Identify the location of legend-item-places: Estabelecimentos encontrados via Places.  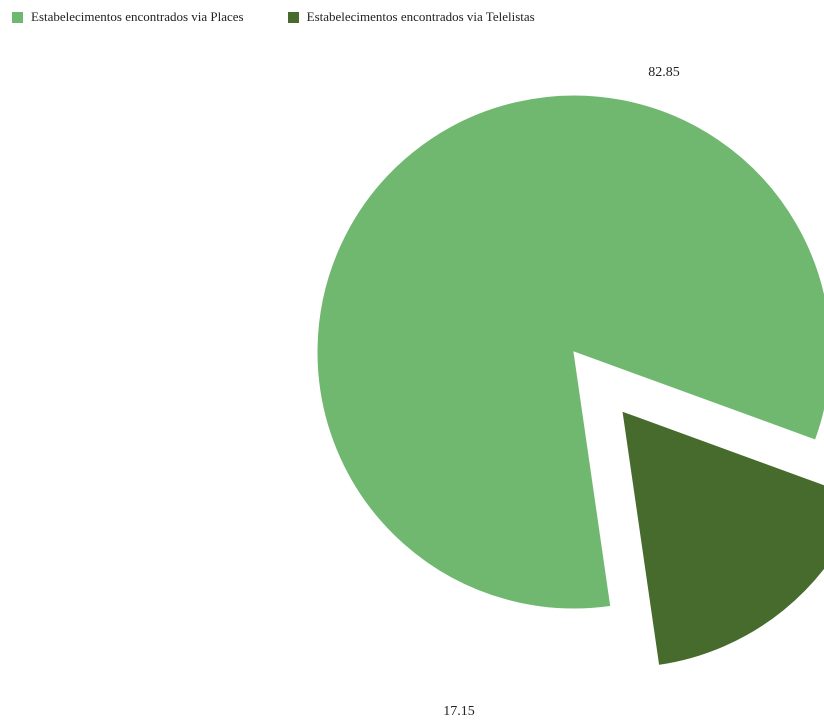
(128, 17).